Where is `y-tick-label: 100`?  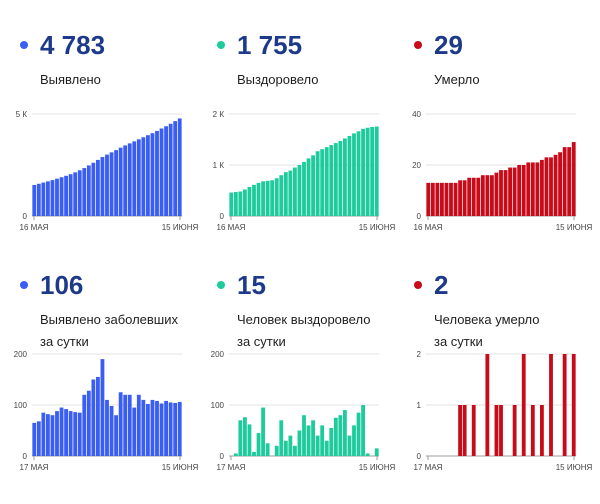
y-tick-label: 100 is located at coordinates (21, 405).